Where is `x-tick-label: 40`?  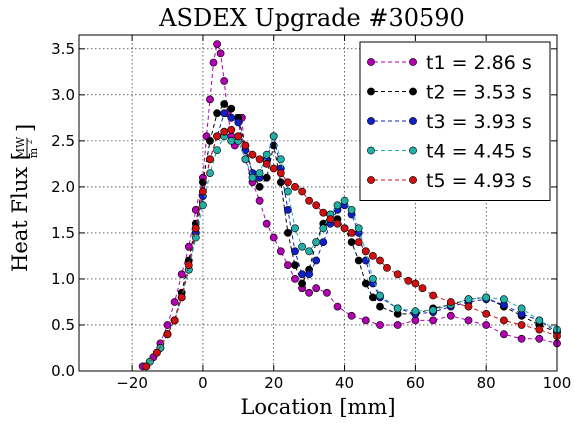 x-tick-label: 40 is located at coordinates (344, 383).